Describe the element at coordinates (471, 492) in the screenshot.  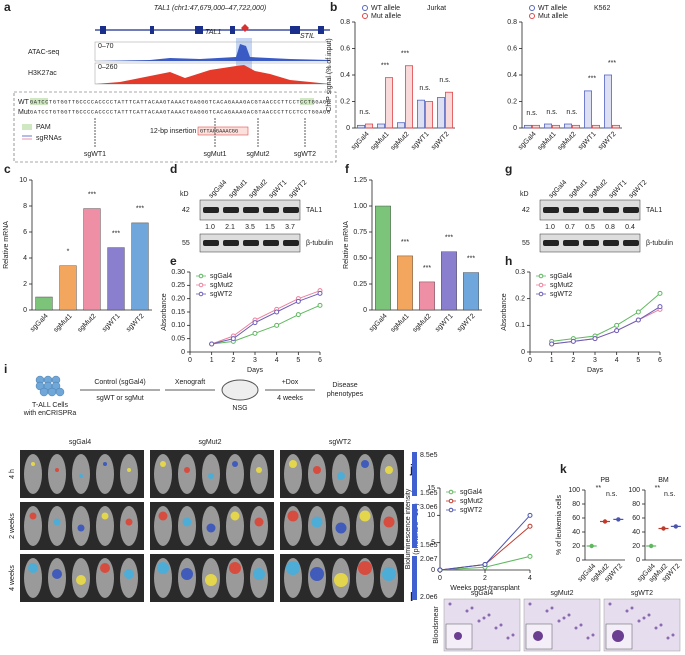
I see `legend-text: sgGal4` at that location.